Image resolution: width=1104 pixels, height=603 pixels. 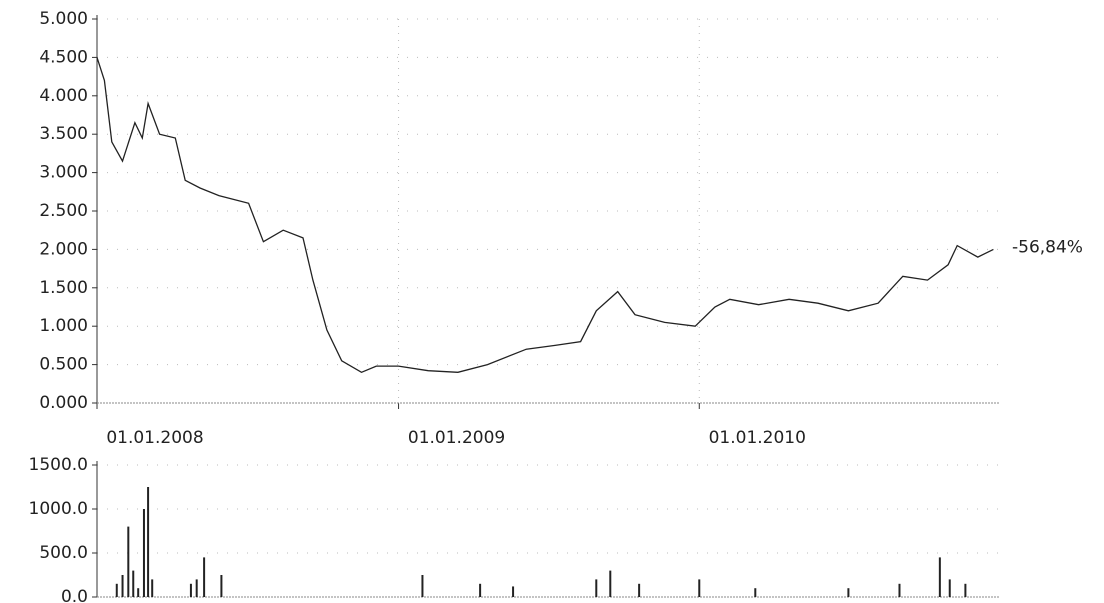 What do you see at coordinates (63, 57) in the screenshot?
I see `y-tick-label: 4.500` at bounding box center [63, 57].